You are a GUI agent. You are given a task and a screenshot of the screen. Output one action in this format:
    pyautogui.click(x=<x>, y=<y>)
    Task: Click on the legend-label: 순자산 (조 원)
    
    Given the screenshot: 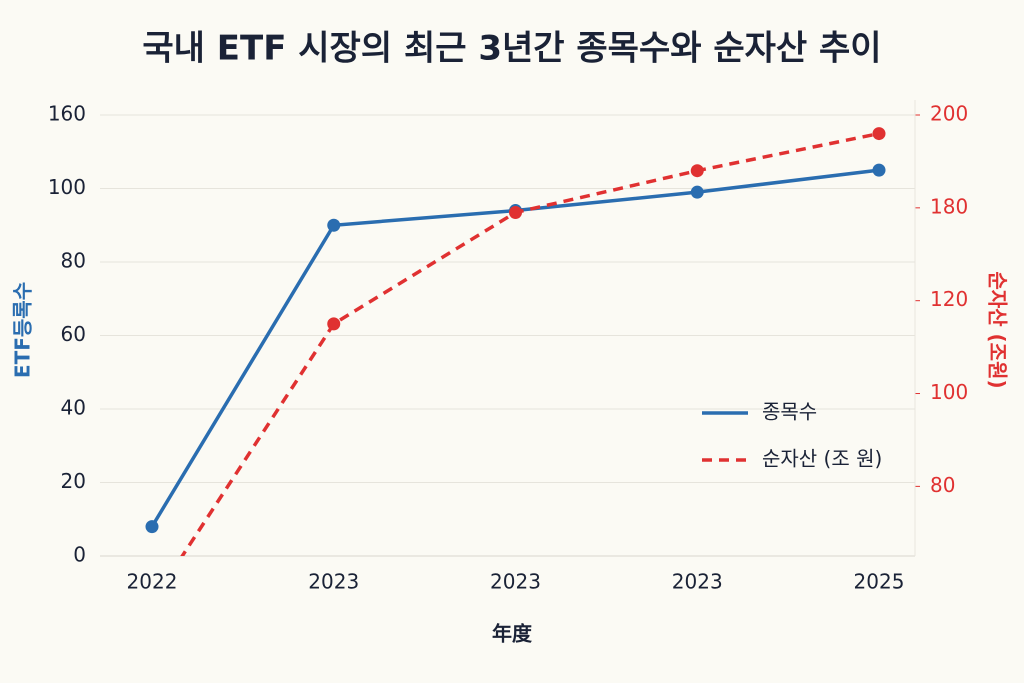 What is the action you would take?
    pyautogui.click(x=822, y=459)
    